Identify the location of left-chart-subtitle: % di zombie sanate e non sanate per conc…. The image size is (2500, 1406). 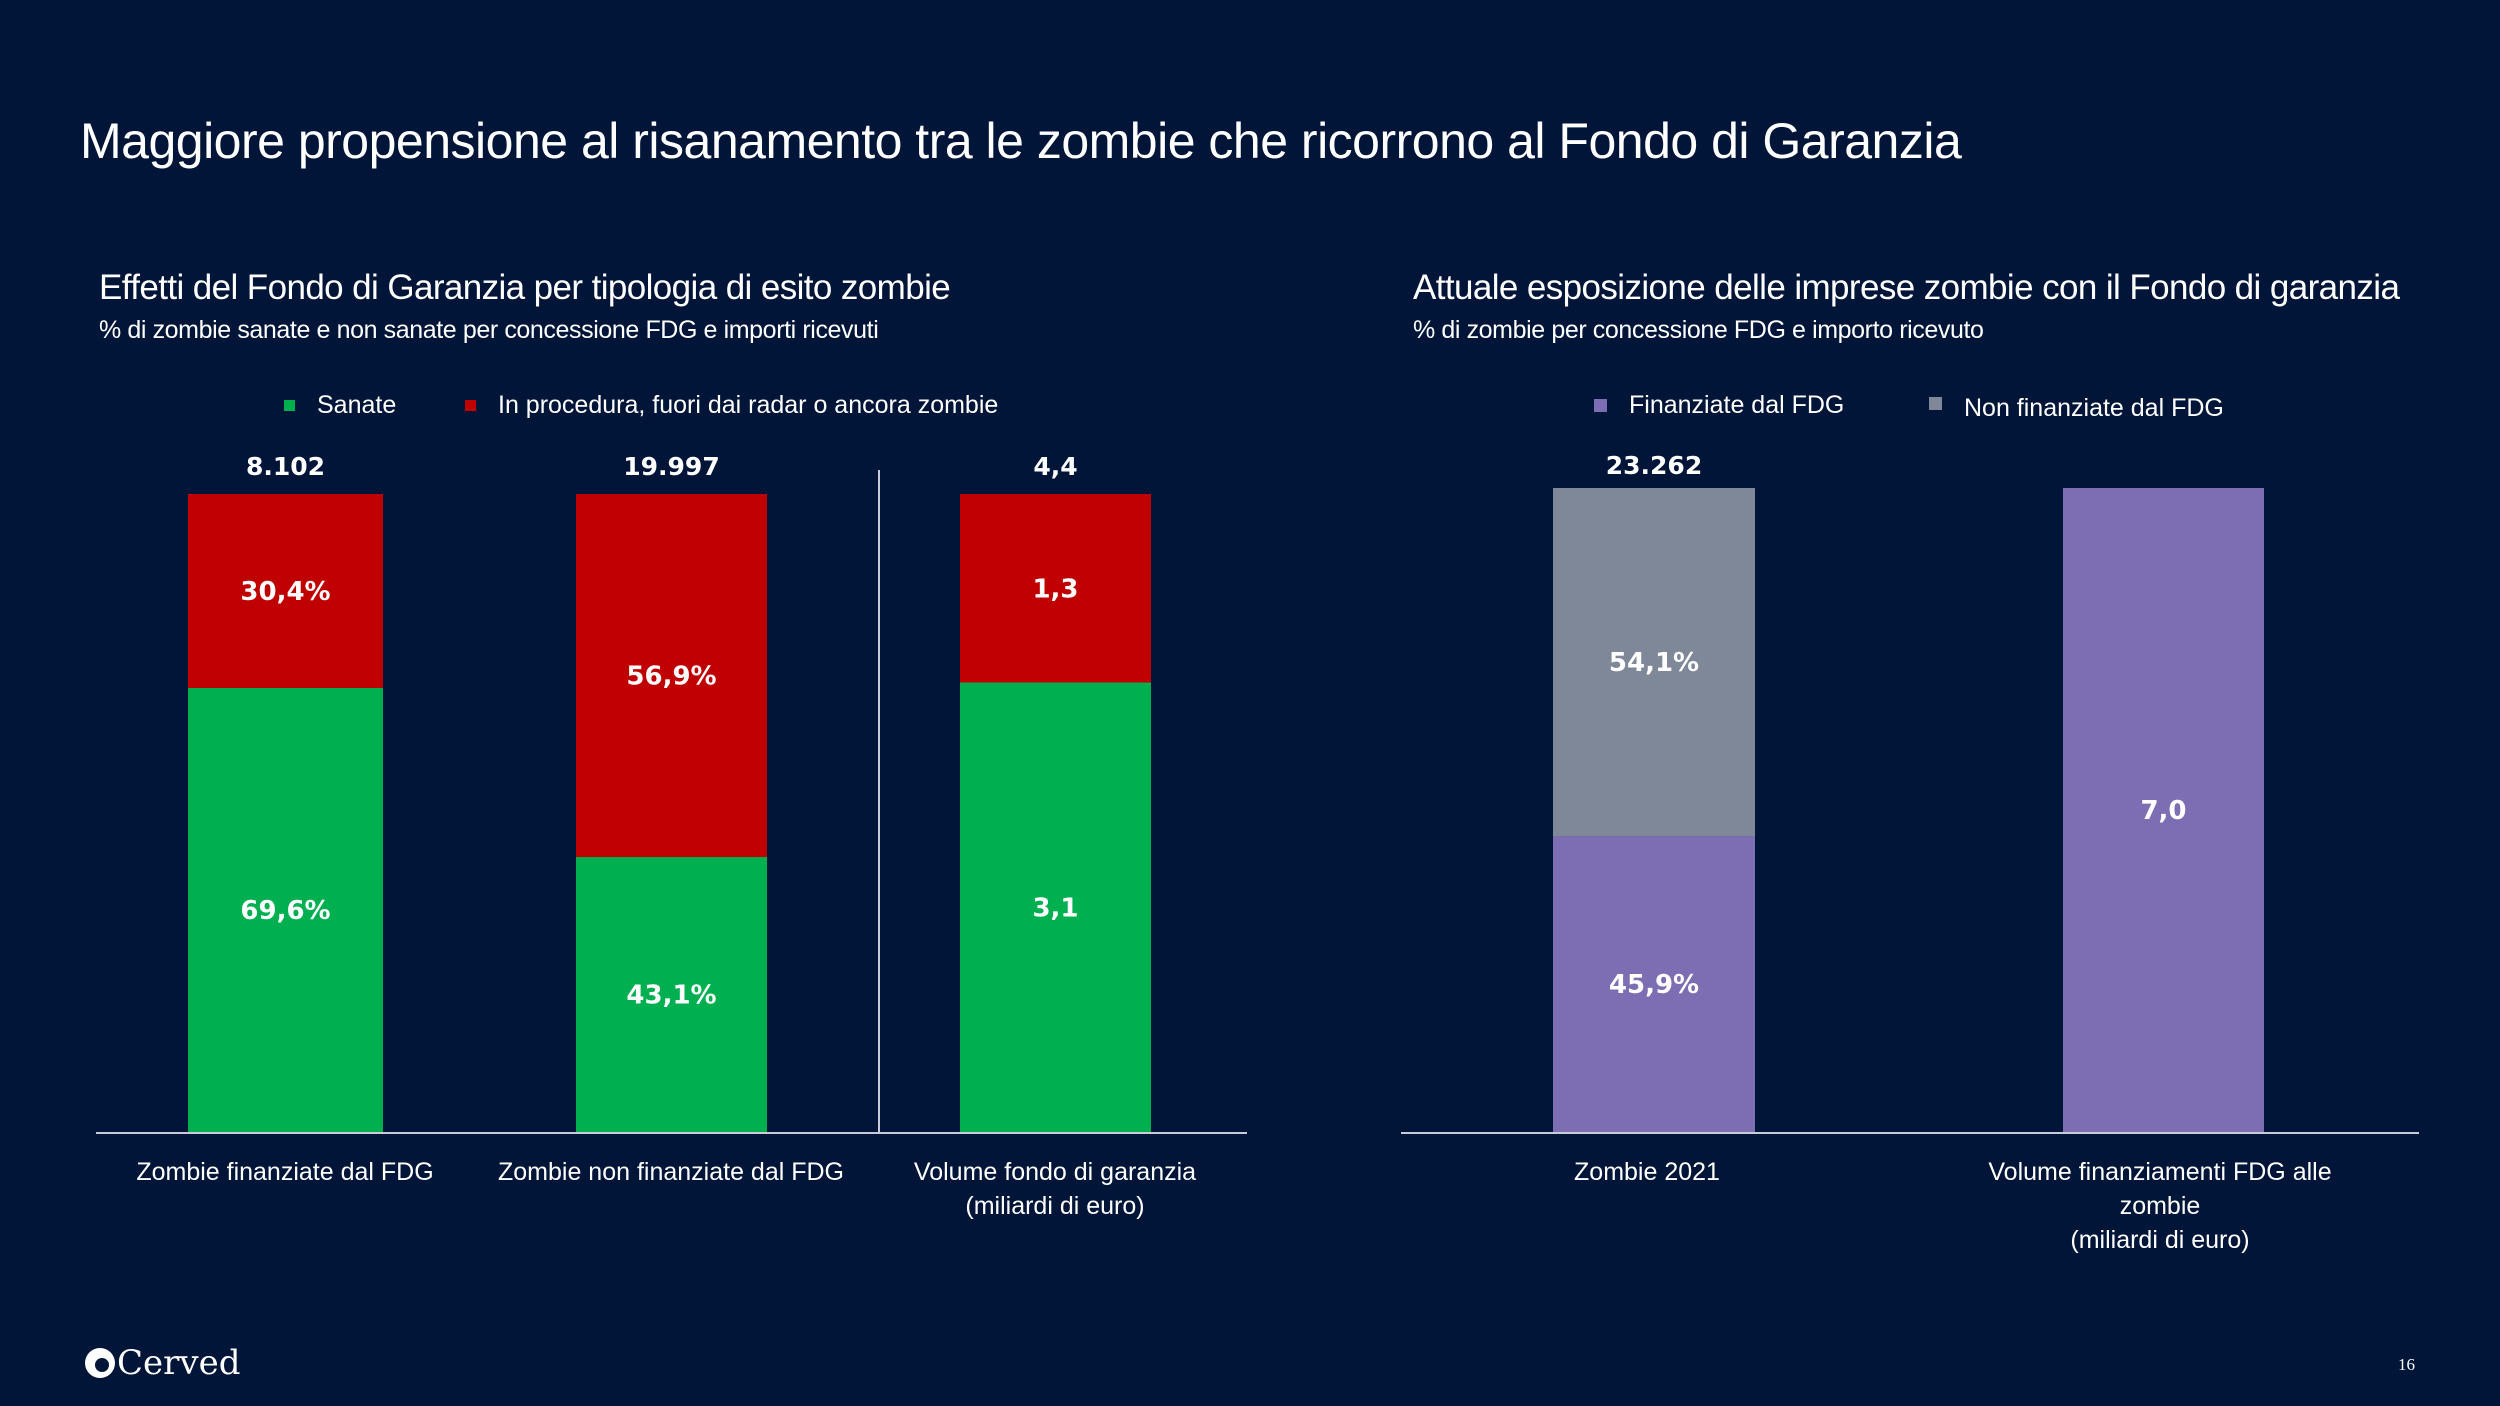
(489, 330).